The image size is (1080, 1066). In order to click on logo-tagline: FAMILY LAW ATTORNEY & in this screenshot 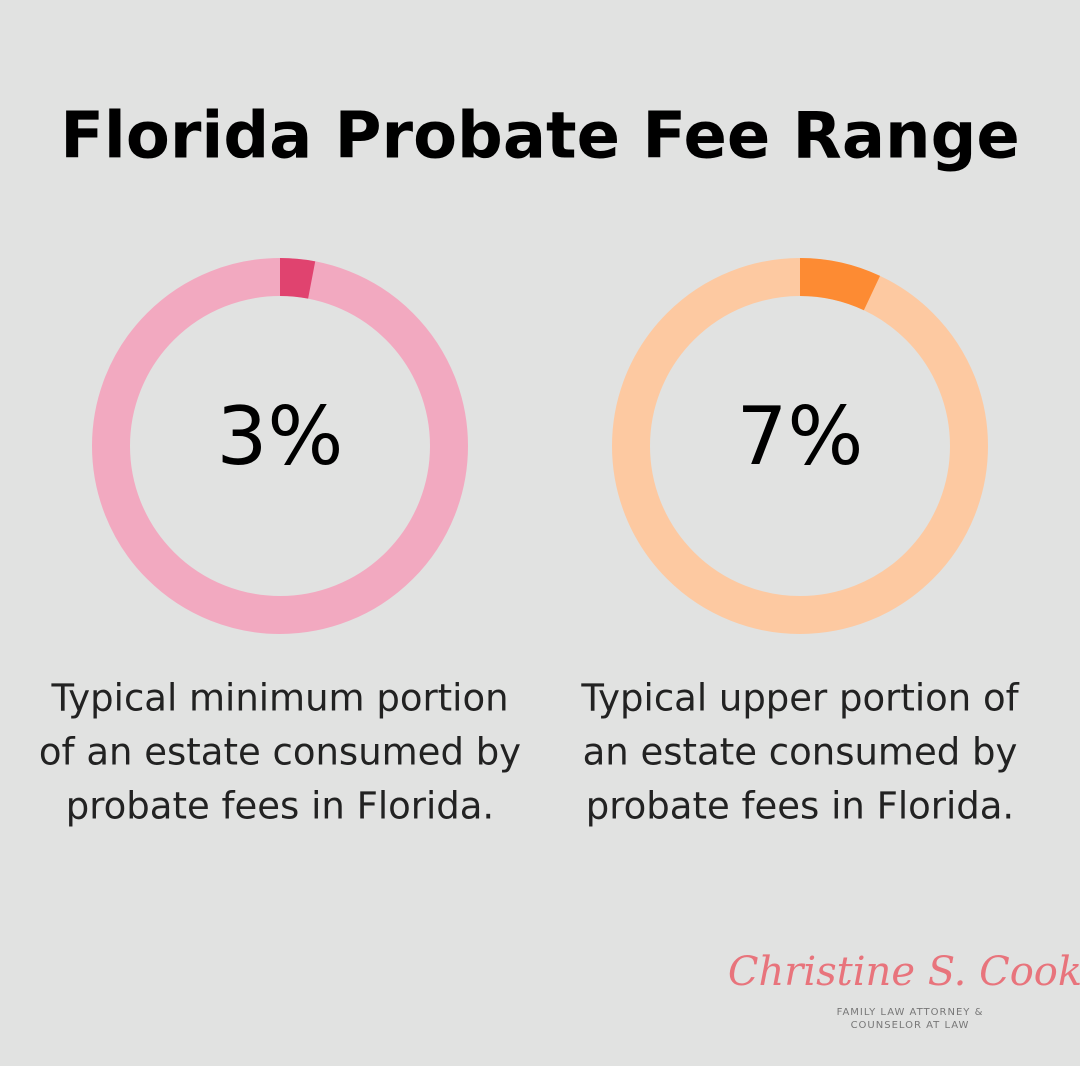, I will do `click(910, 1012)`.